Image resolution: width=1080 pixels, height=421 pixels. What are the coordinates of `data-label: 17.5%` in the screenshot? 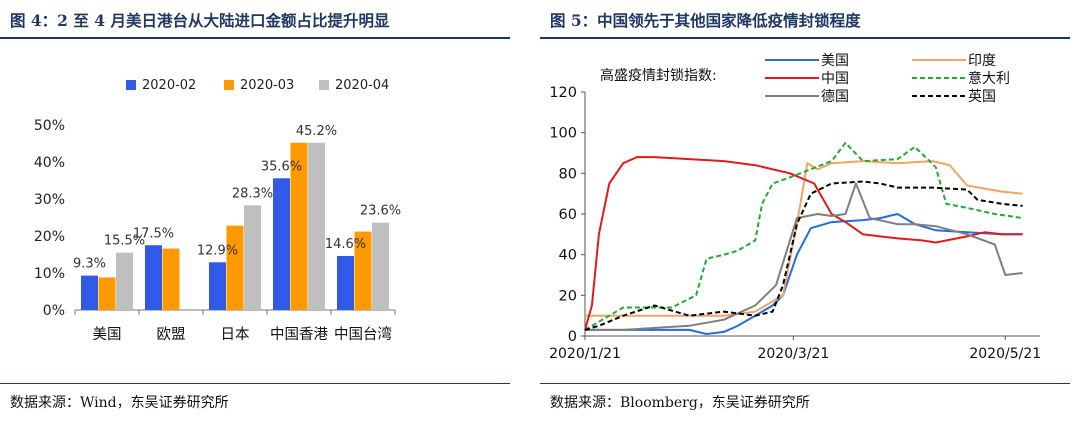 It's located at (153, 233).